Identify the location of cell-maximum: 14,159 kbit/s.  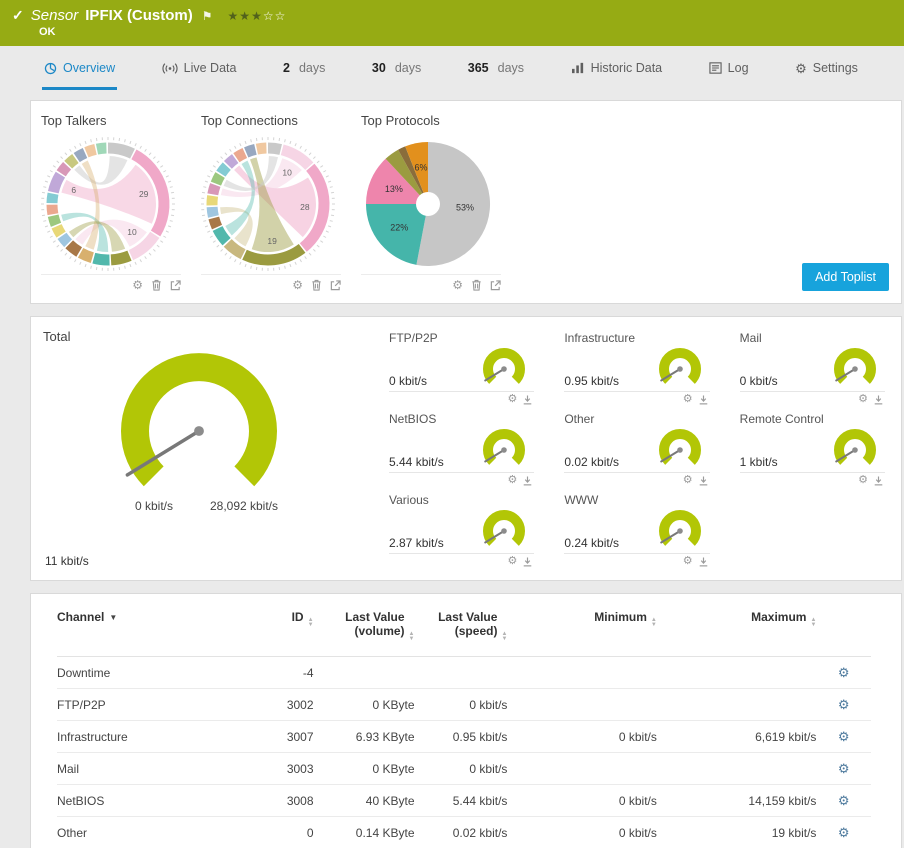
(736, 800).